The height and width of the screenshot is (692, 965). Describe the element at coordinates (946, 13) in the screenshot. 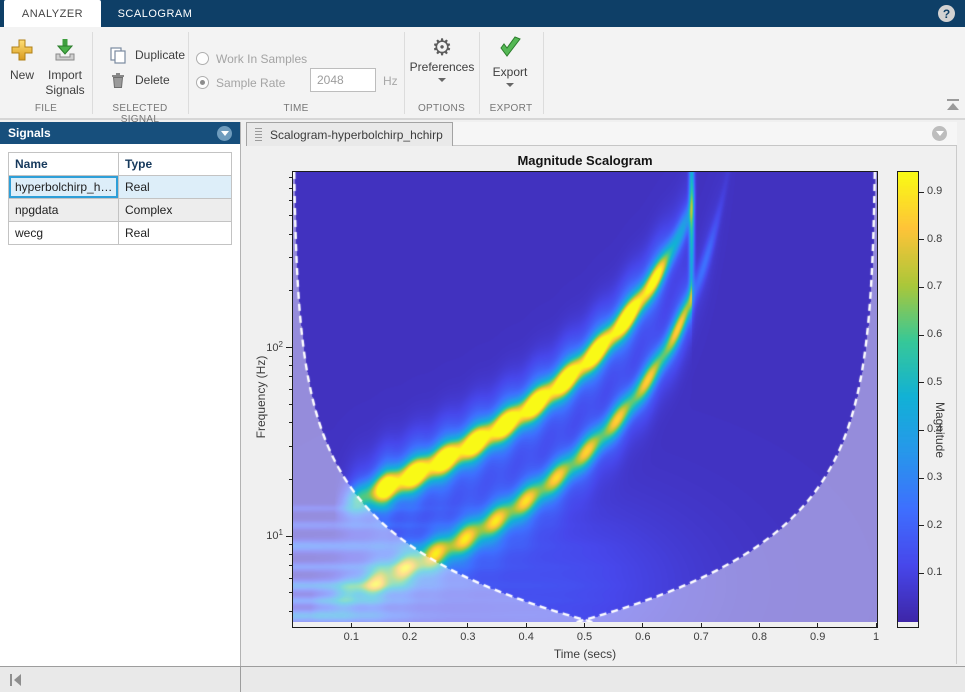

I see `help-icon: ?` at that location.